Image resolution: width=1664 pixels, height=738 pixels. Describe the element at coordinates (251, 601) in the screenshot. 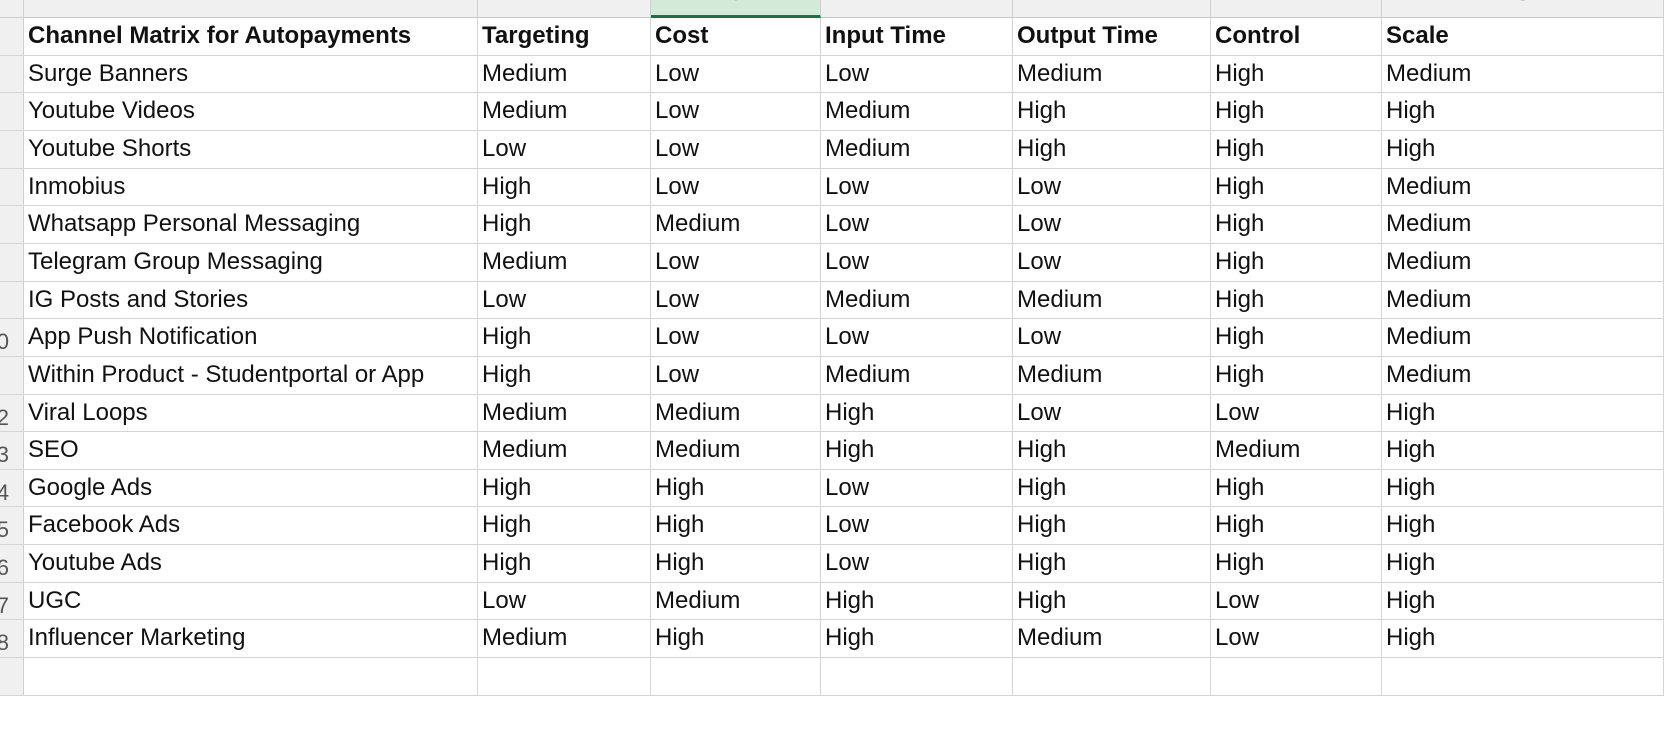

I see `table-cell: UGC` at that location.